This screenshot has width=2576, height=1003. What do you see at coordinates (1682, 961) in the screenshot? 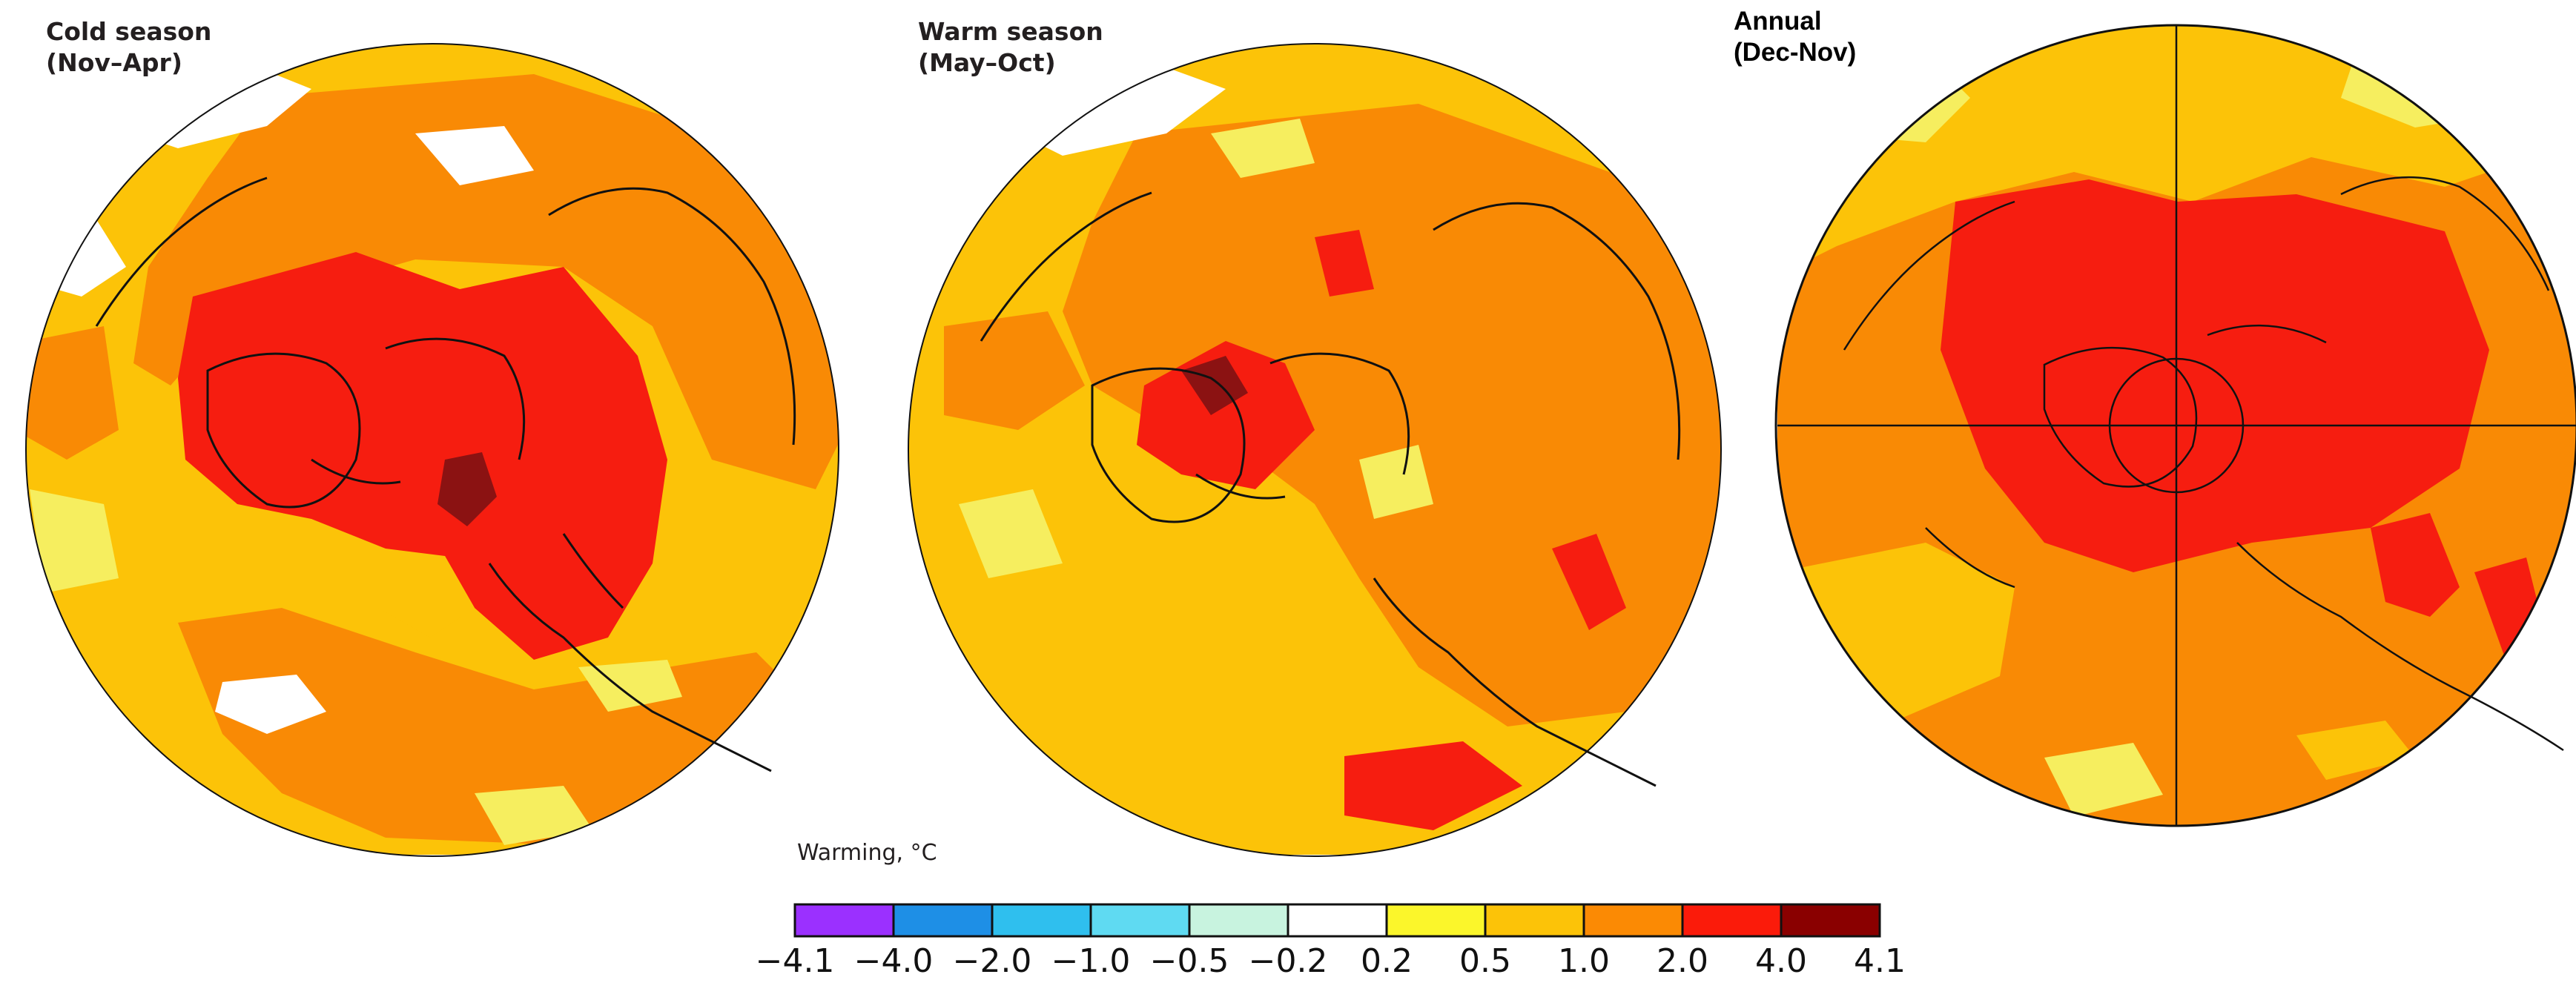
I see `legend-tick-label: 2.0` at bounding box center [1682, 961].